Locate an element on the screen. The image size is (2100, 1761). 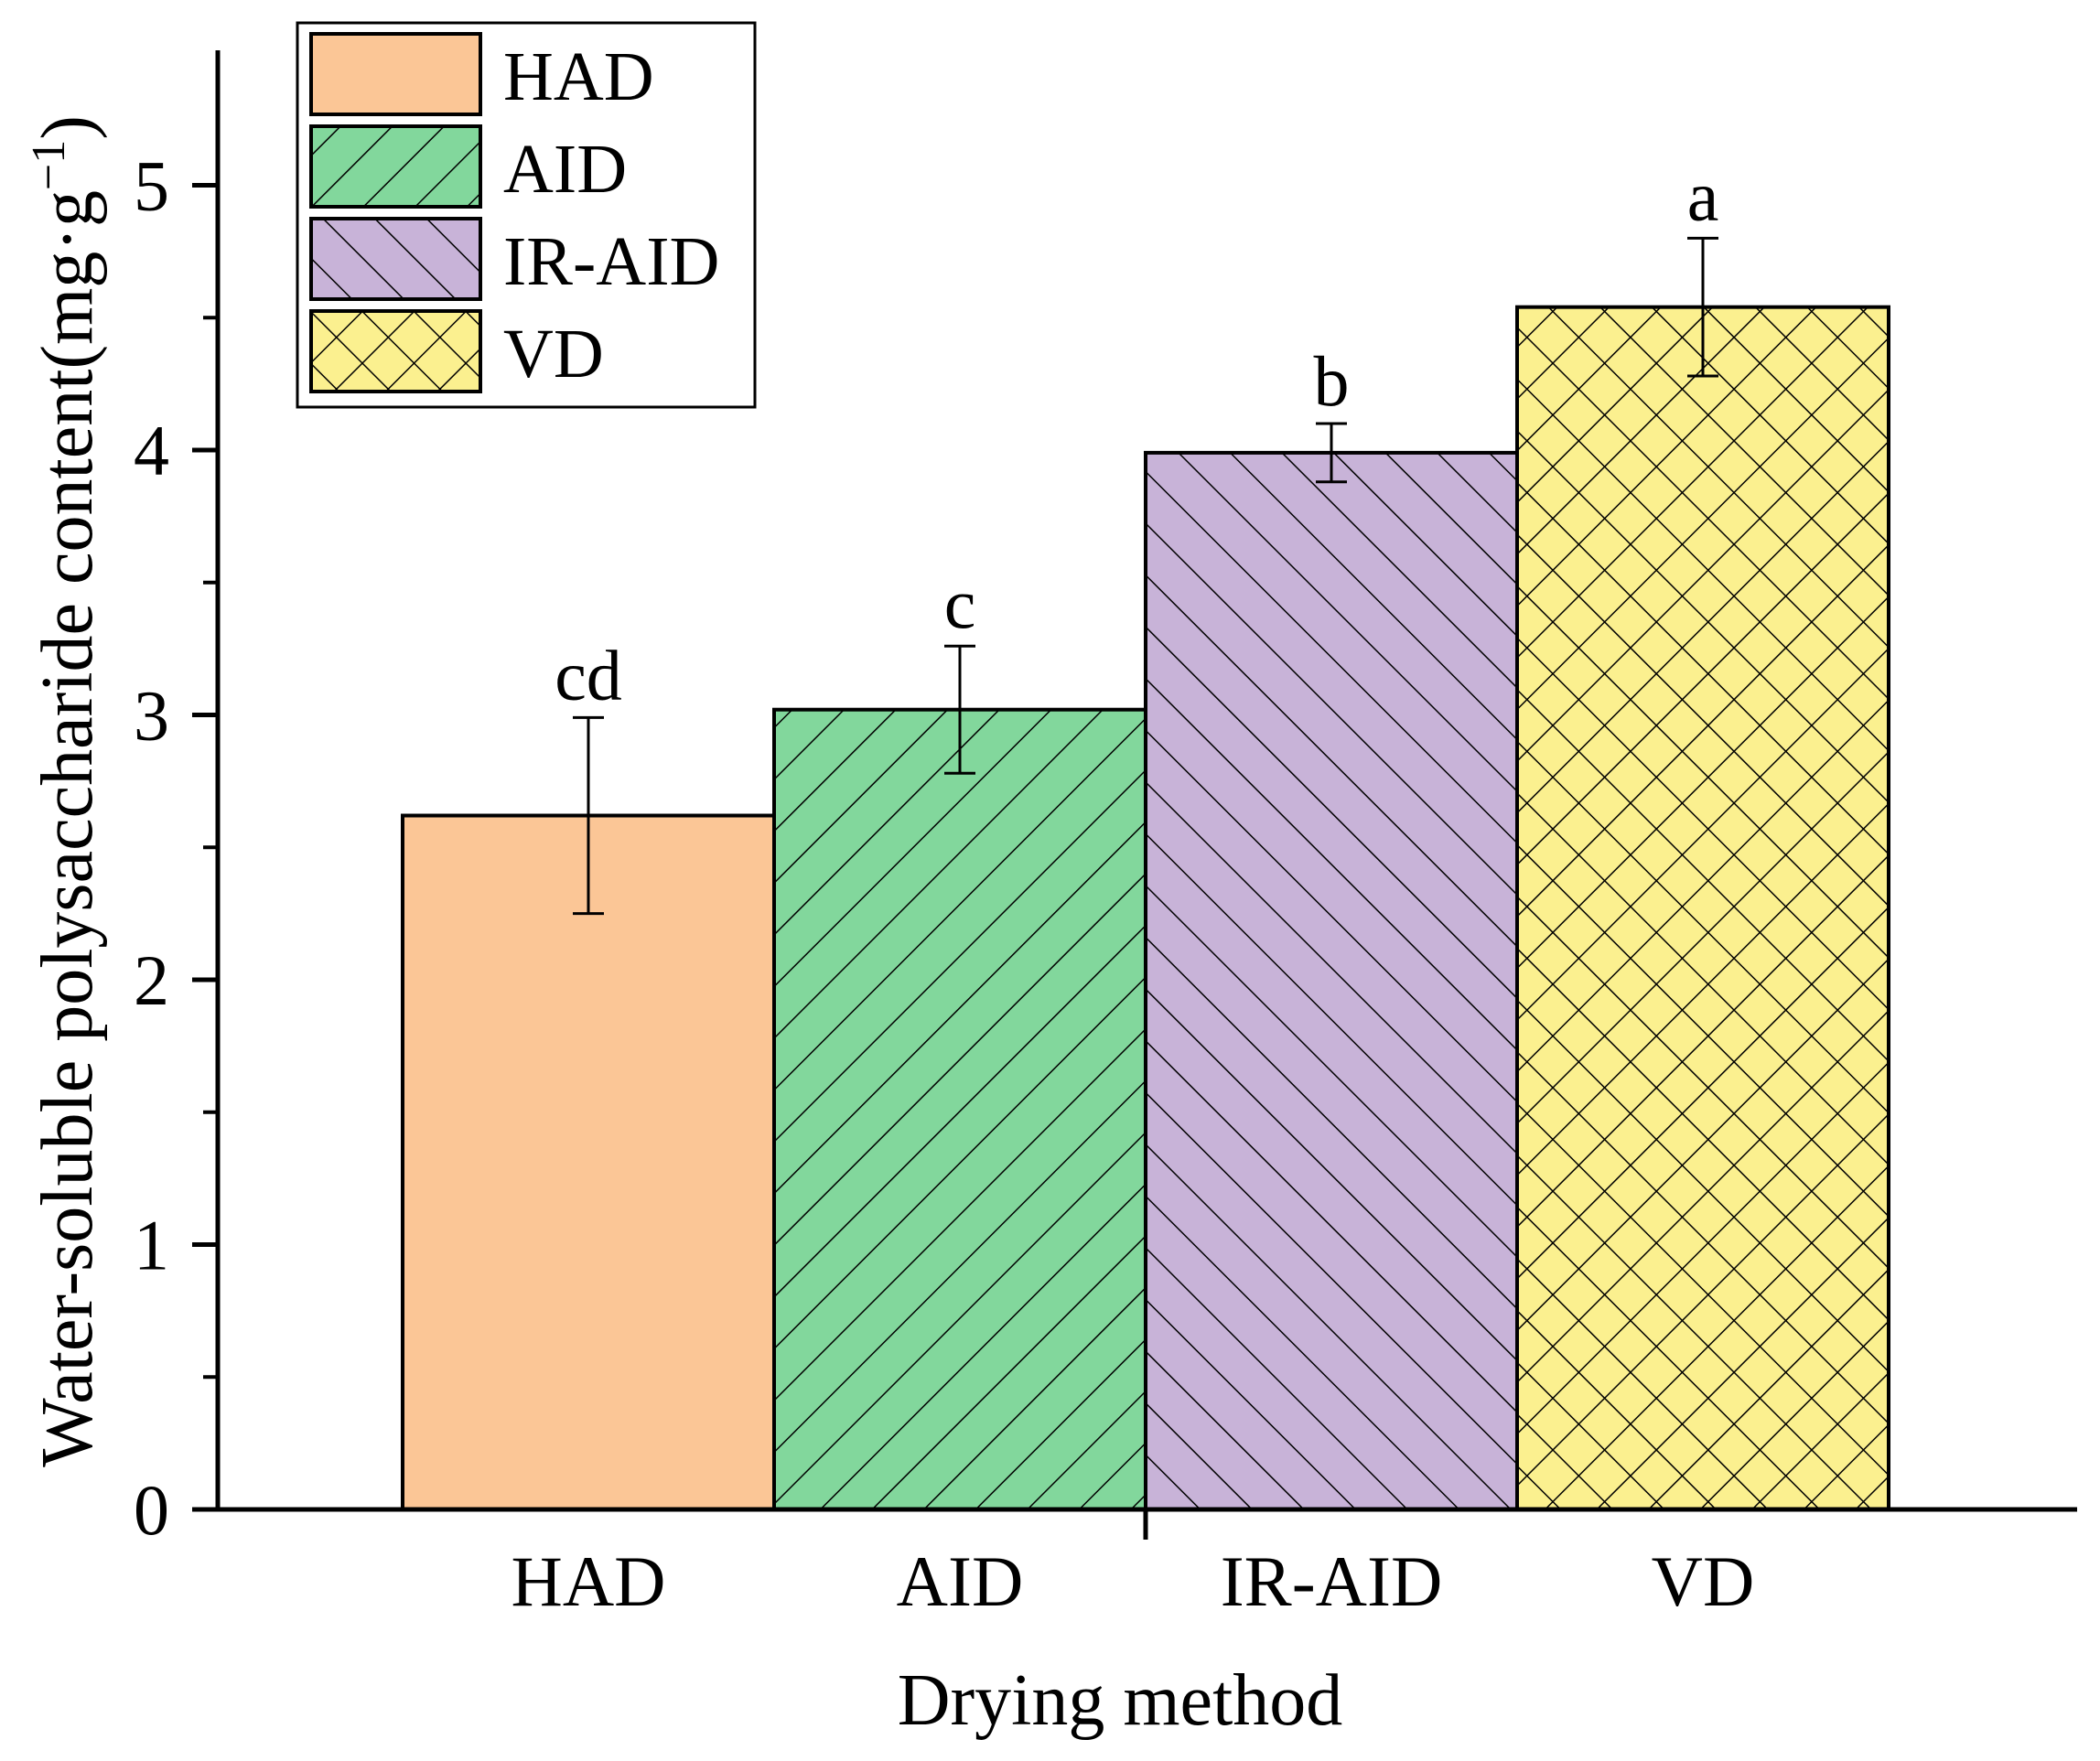
significance-label-vd: a is located at coordinates (1703, 196).